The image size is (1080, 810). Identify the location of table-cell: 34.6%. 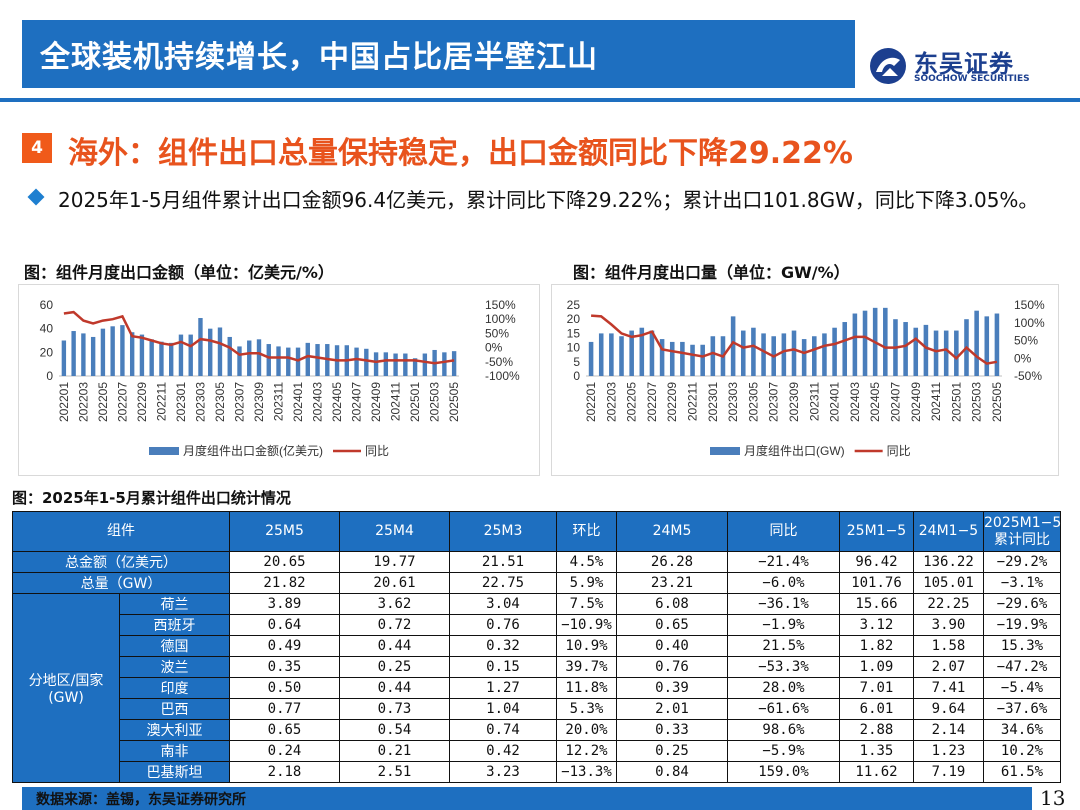
(1022, 730).